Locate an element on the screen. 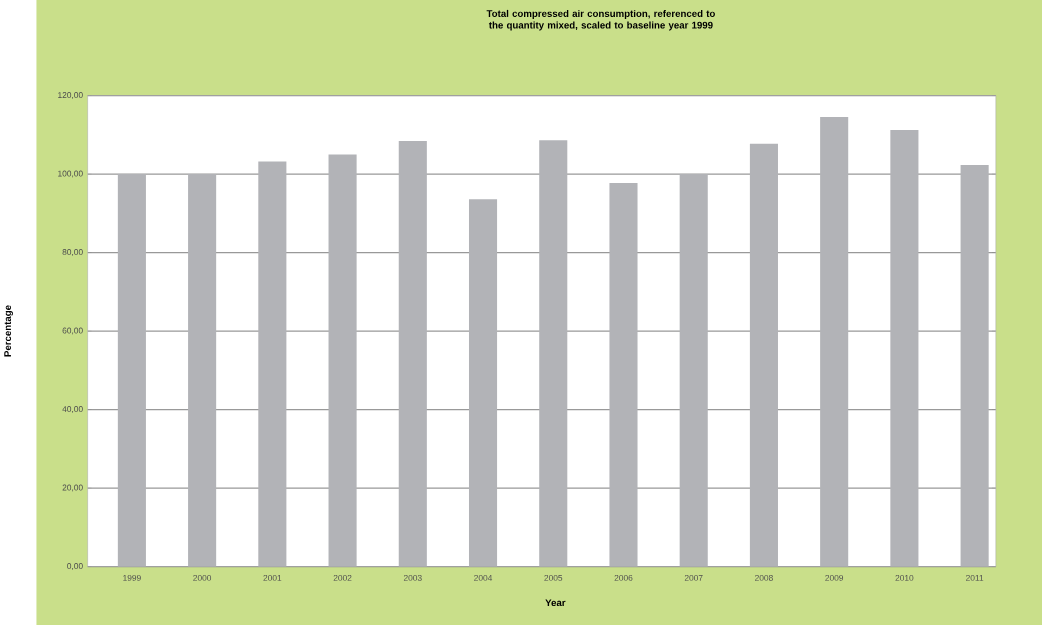  x-tick-label: 2011 is located at coordinates (975, 577).